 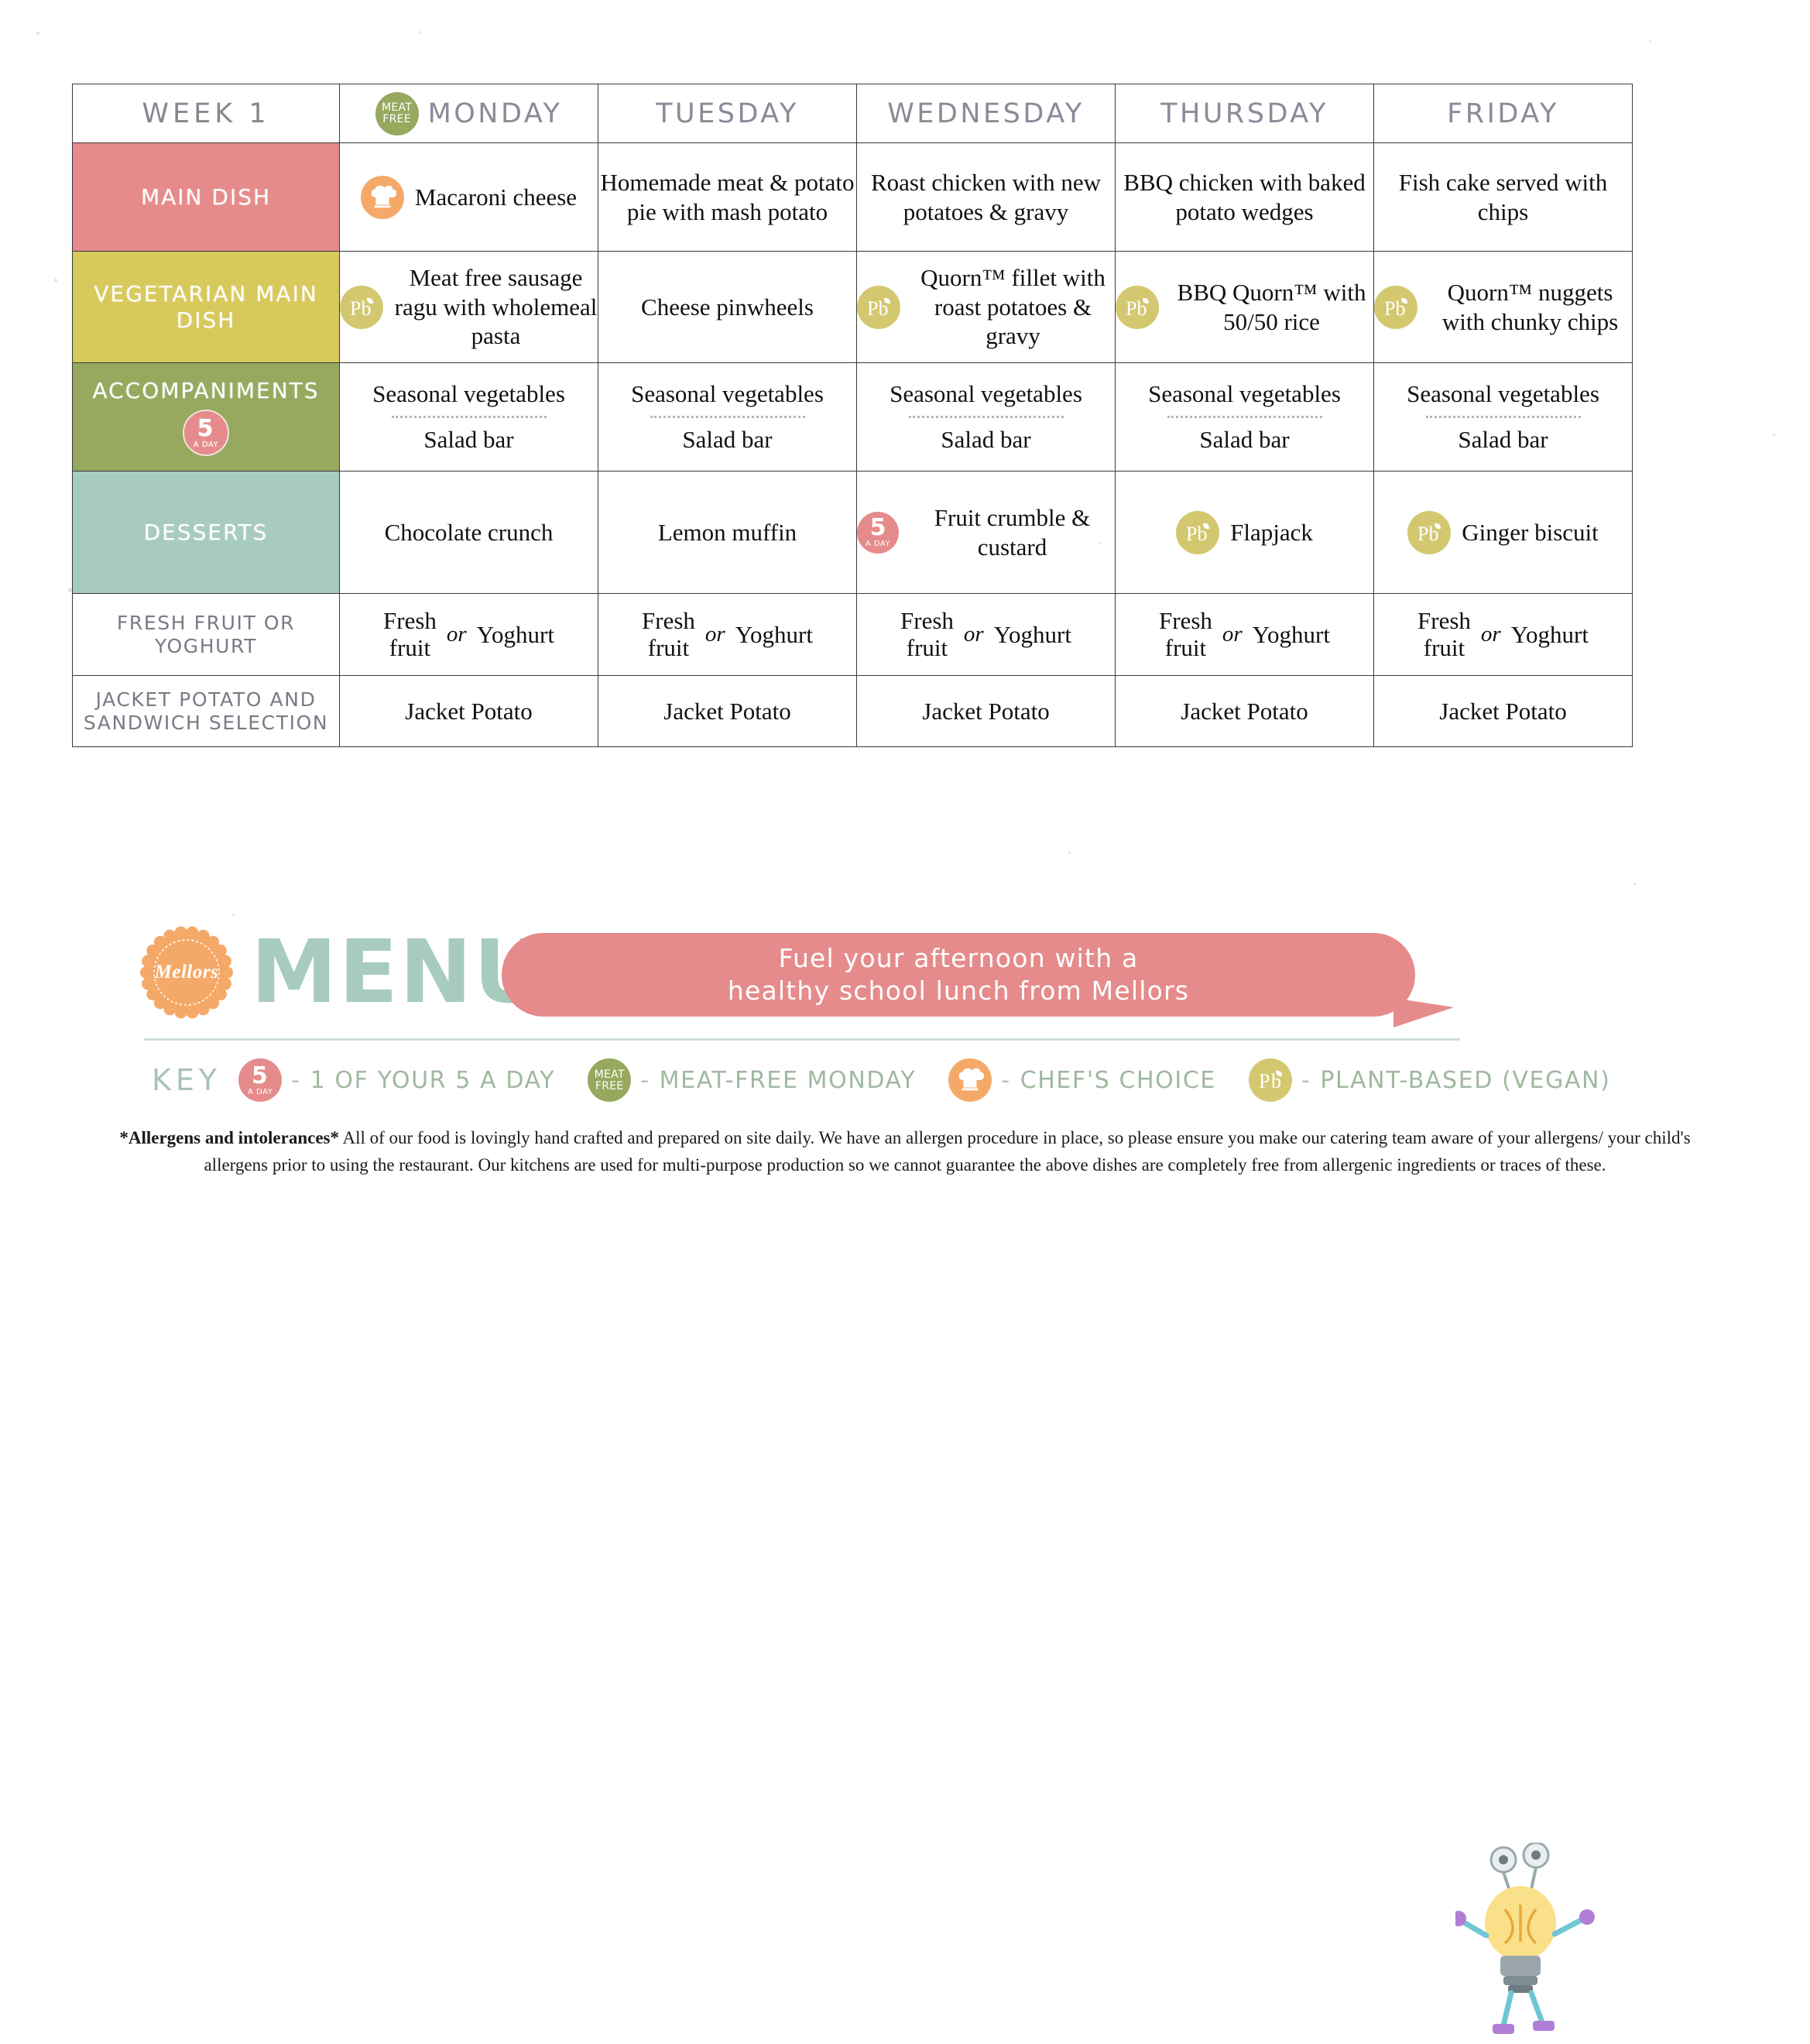 What do you see at coordinates (206, 390) in the screenshot?
I see `row-label-text: ACCOMPANIMENTS` at bounding box center [206, 390].